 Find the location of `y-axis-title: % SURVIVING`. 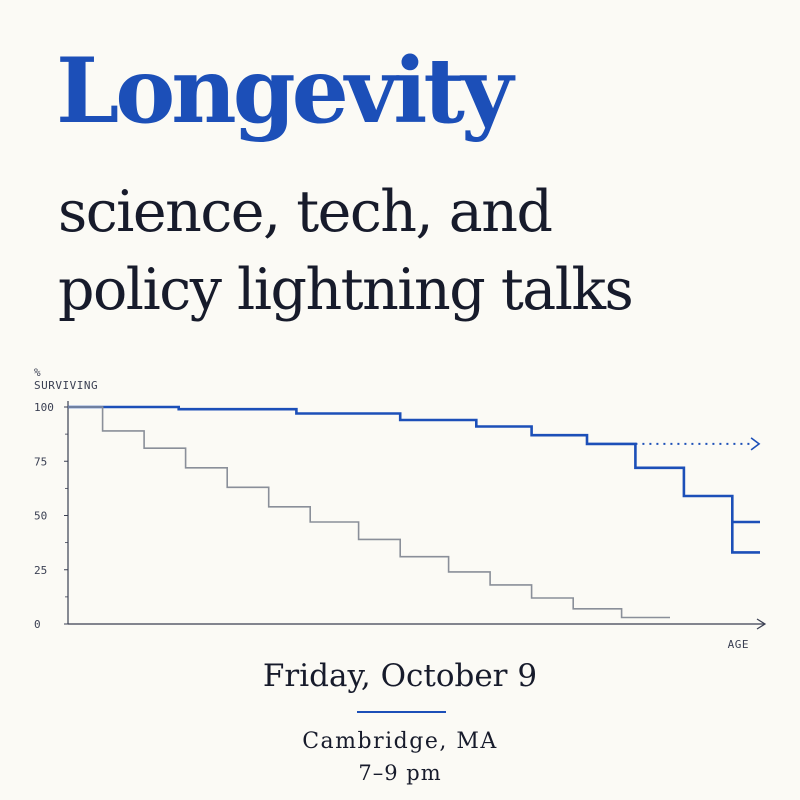

y-axis-title: % SURVIVING is located at coordinates (66, 379).